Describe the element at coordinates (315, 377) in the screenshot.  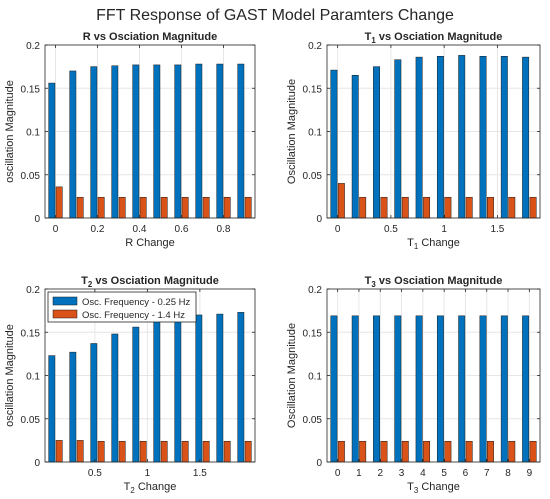
I see `y-tick-label: 0.1` at that location.